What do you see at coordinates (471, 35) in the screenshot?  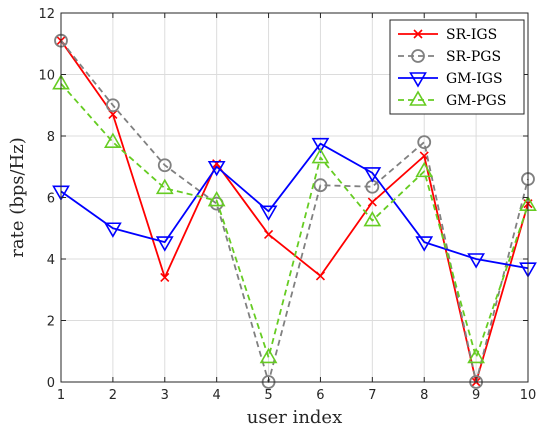 I see `legend-label: SR-IGS` at bounding box center [471, 35].